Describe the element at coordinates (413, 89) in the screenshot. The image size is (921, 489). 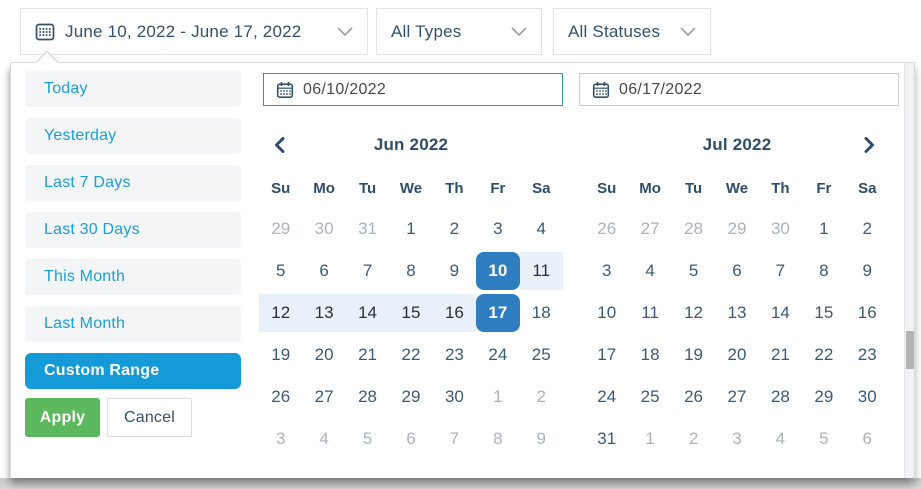
I see `start-date-input: 06/10/2022` at that location.